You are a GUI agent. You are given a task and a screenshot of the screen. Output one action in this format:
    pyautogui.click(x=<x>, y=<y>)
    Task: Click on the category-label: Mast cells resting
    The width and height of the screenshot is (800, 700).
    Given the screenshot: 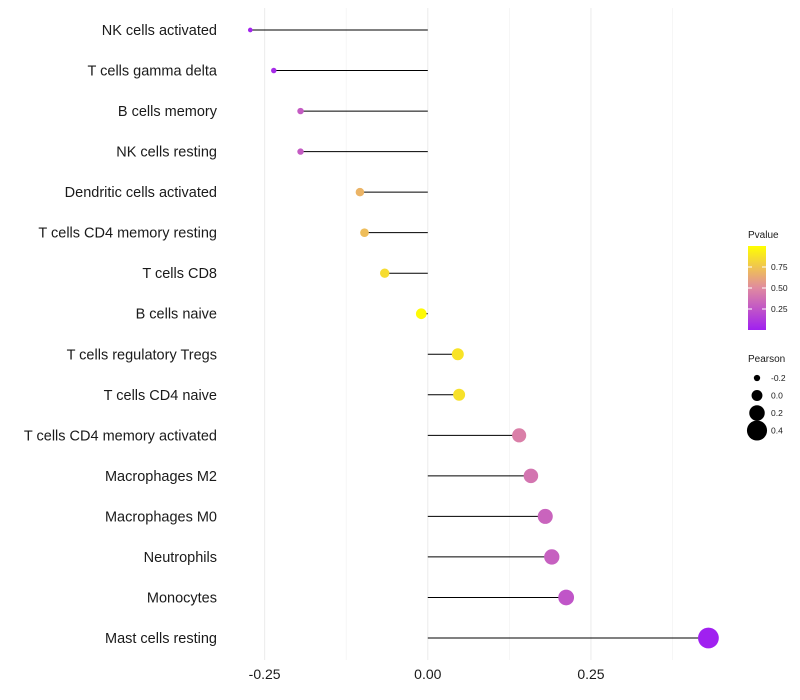 What is the action you would take?
    pyautogui.click(x=161, y=639)
    